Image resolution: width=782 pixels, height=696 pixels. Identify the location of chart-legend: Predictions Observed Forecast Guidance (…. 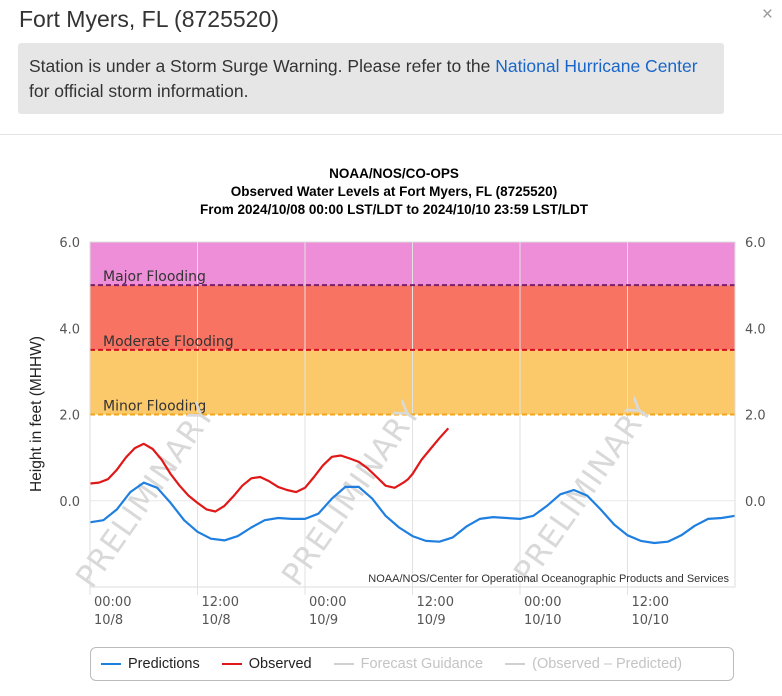
(412, 664).